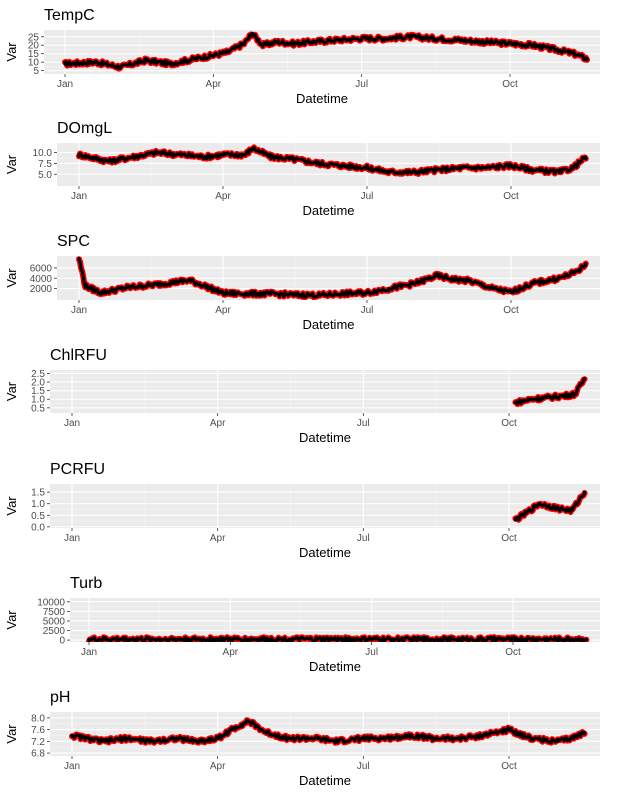 The height and width of the screenshot is (800, 625). What do you see at coordinates (60, 697) in the screenshot?
I see `panel-title: pH` at bounding box center [60, 697].